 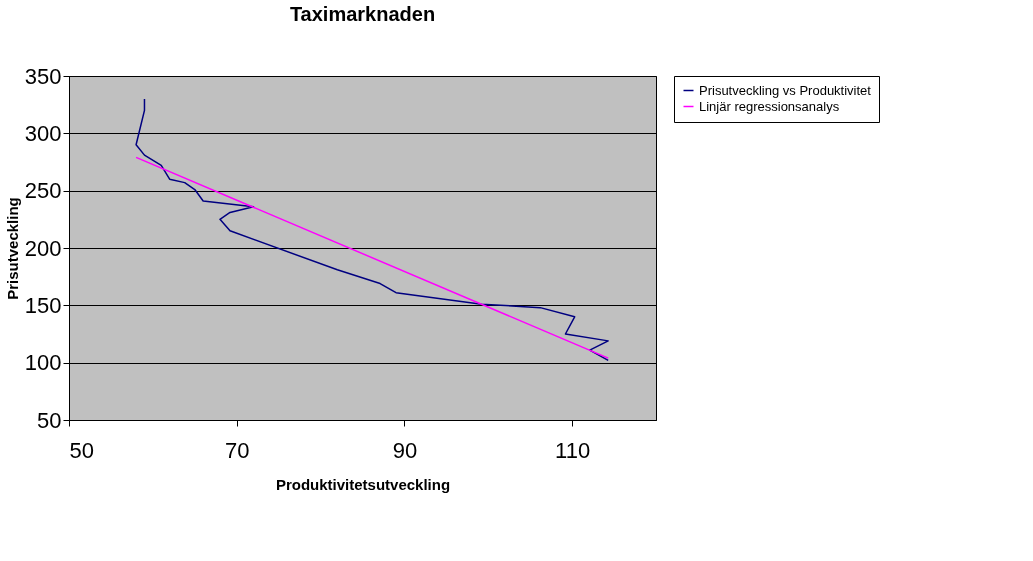 I want to click on x-tick-label: 90, so click(x=405, y=450).